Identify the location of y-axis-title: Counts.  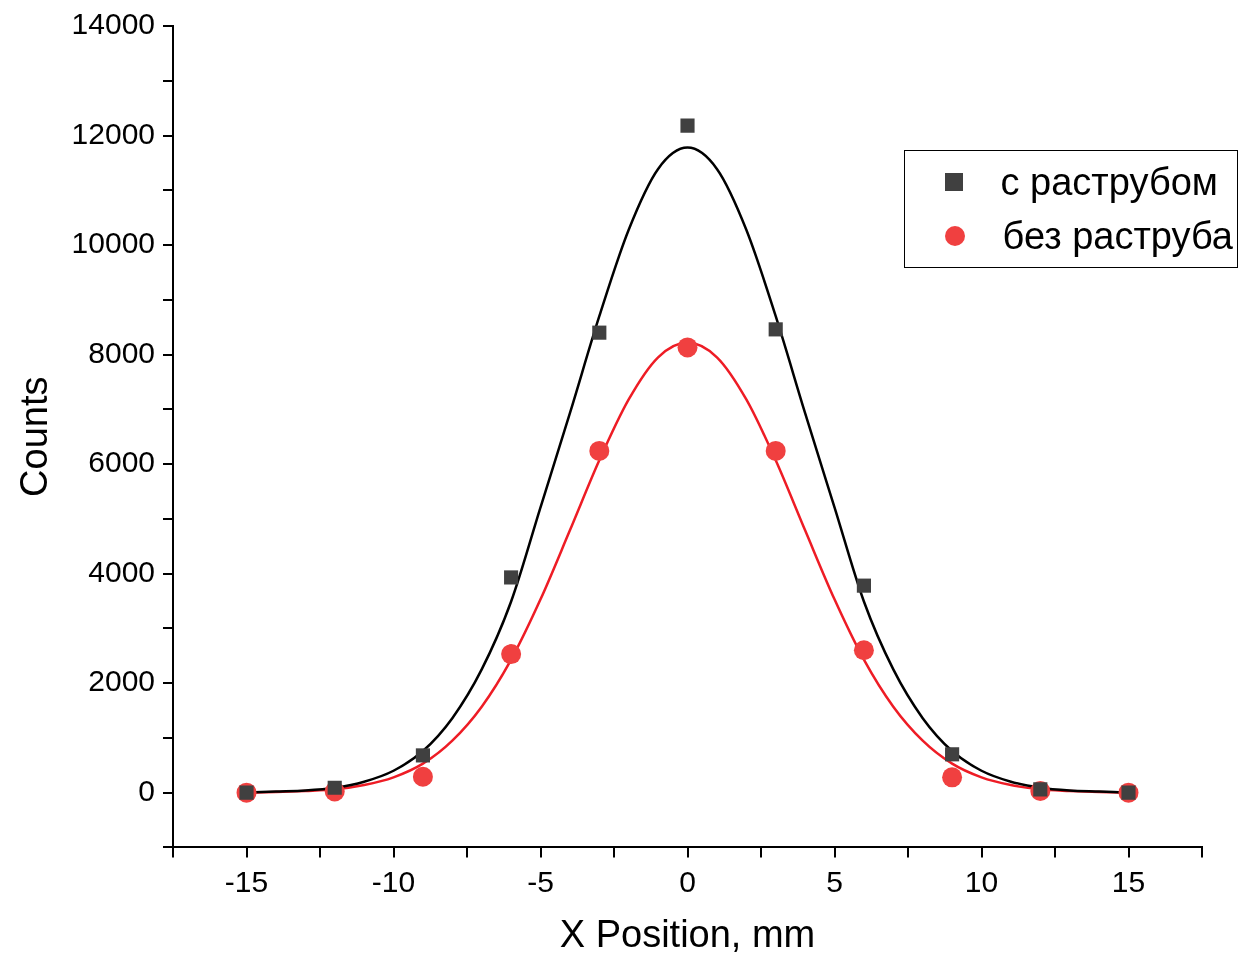
(34, 436).